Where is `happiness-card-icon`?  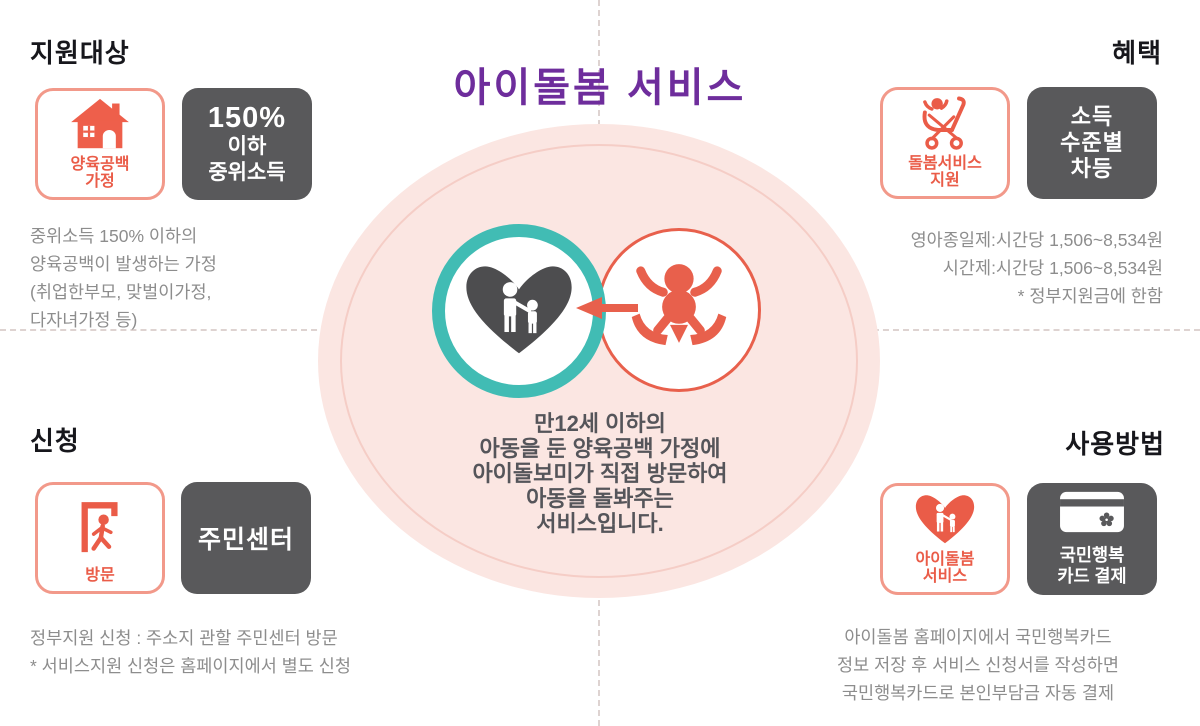 happiness-card-icon is located at coordinates (1092, 514).